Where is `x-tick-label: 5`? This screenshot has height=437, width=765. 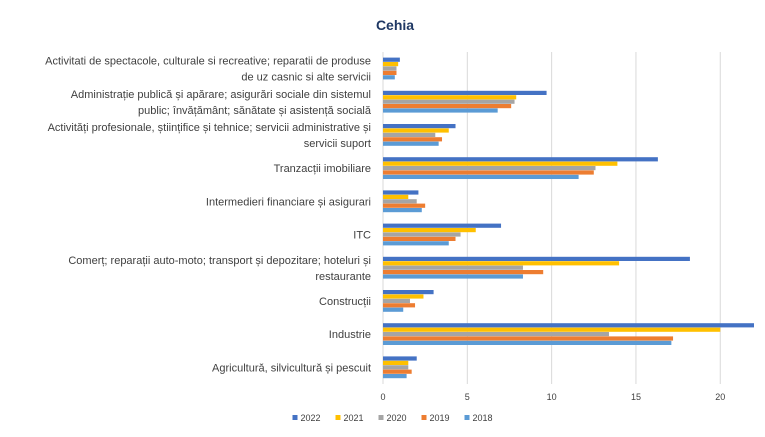 x-tick-label: 5 is located at coordinates (467, 397).